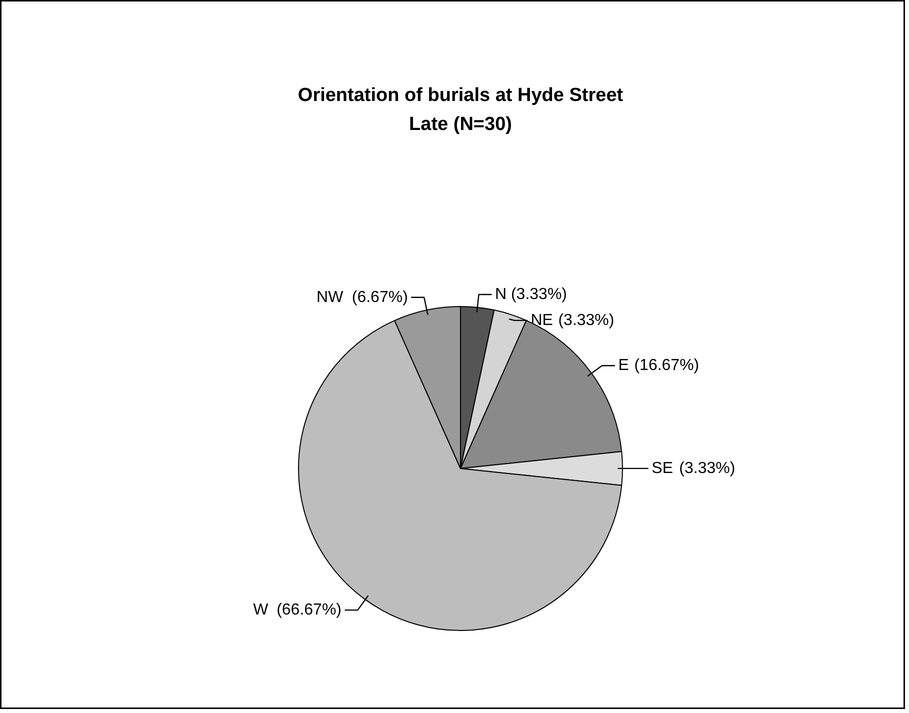  I want to click on chart-subtitle: Late (N=30), so click(460, 124).